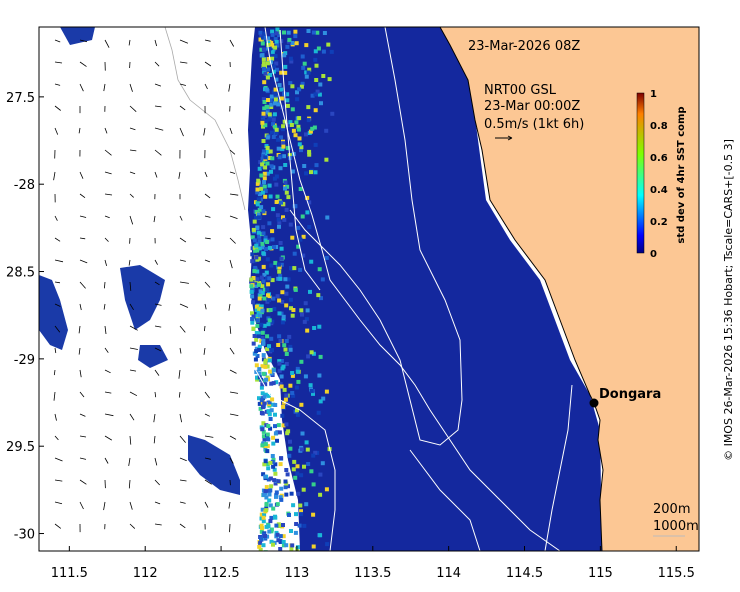  I want to click on date-label: 23-Mar-2026 08Z, so click(524, 46).